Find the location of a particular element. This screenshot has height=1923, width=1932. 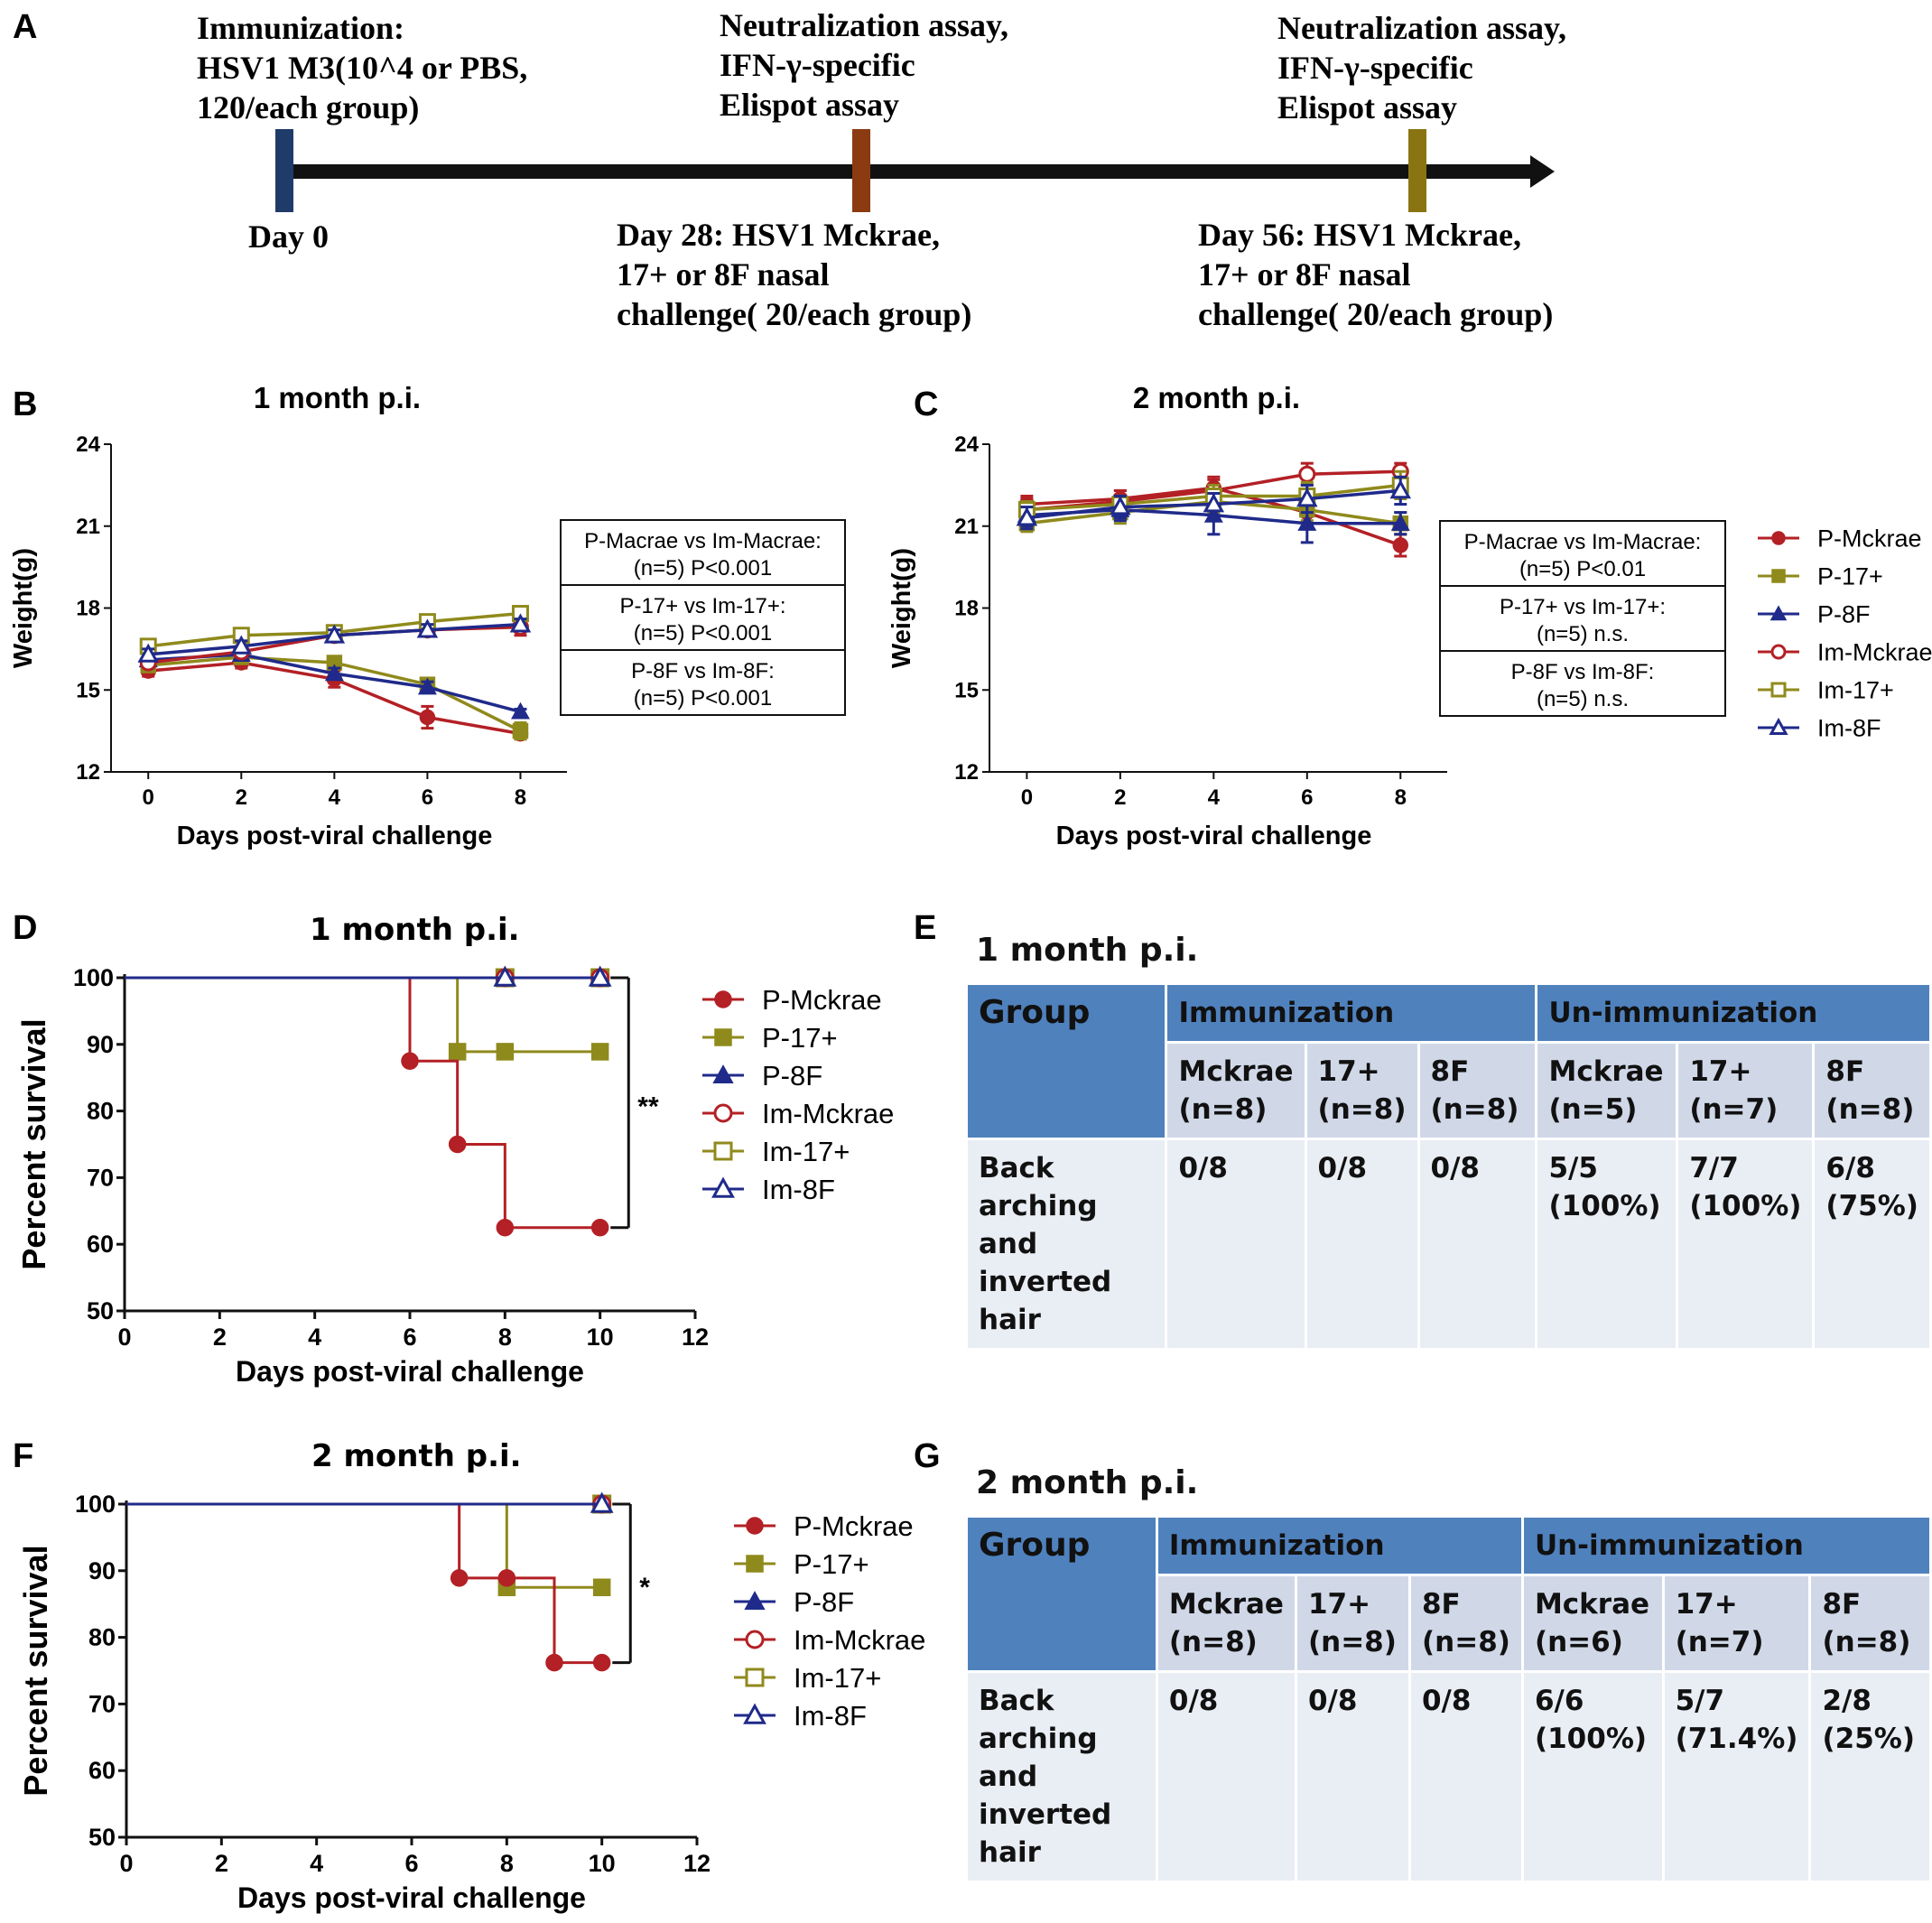

assay-day28-text-line: Elispot assay is located at coordinates (809, 105).